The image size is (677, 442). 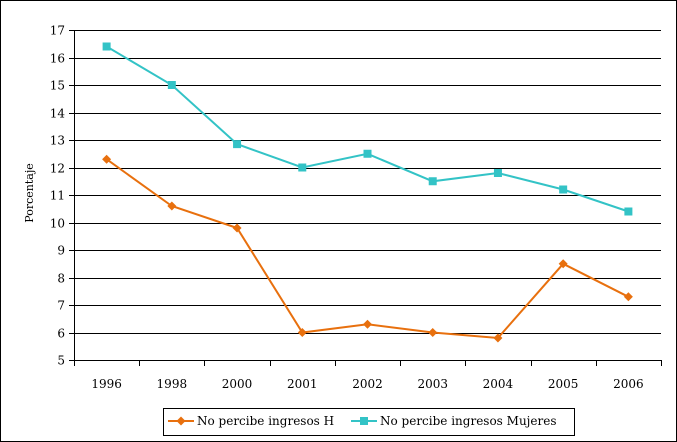 What do you see at coordinates (57, 141) in the screenshot?
I see `y-tick-label: 13` at bounding box center [57, 141].